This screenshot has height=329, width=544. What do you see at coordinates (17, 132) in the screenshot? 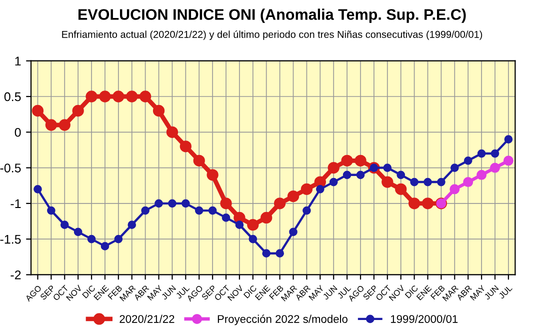
I see `y-tick-label: 0` at bounding box center [17, 132].